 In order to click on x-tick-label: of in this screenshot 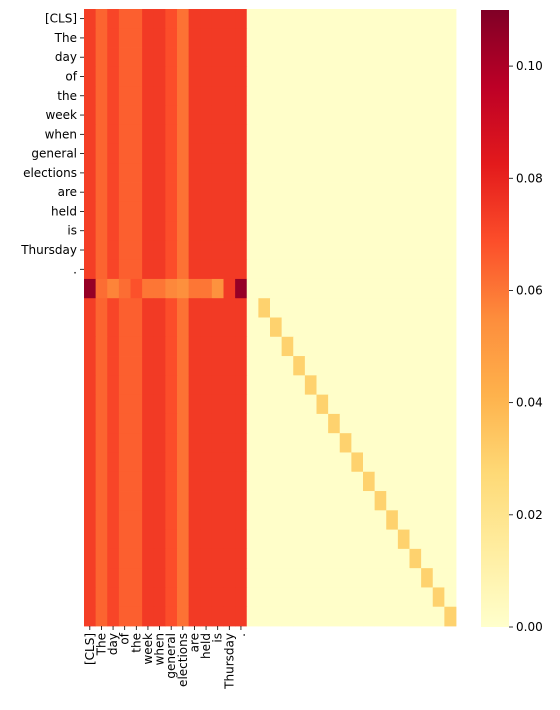, I will do `click(125, 638)`.